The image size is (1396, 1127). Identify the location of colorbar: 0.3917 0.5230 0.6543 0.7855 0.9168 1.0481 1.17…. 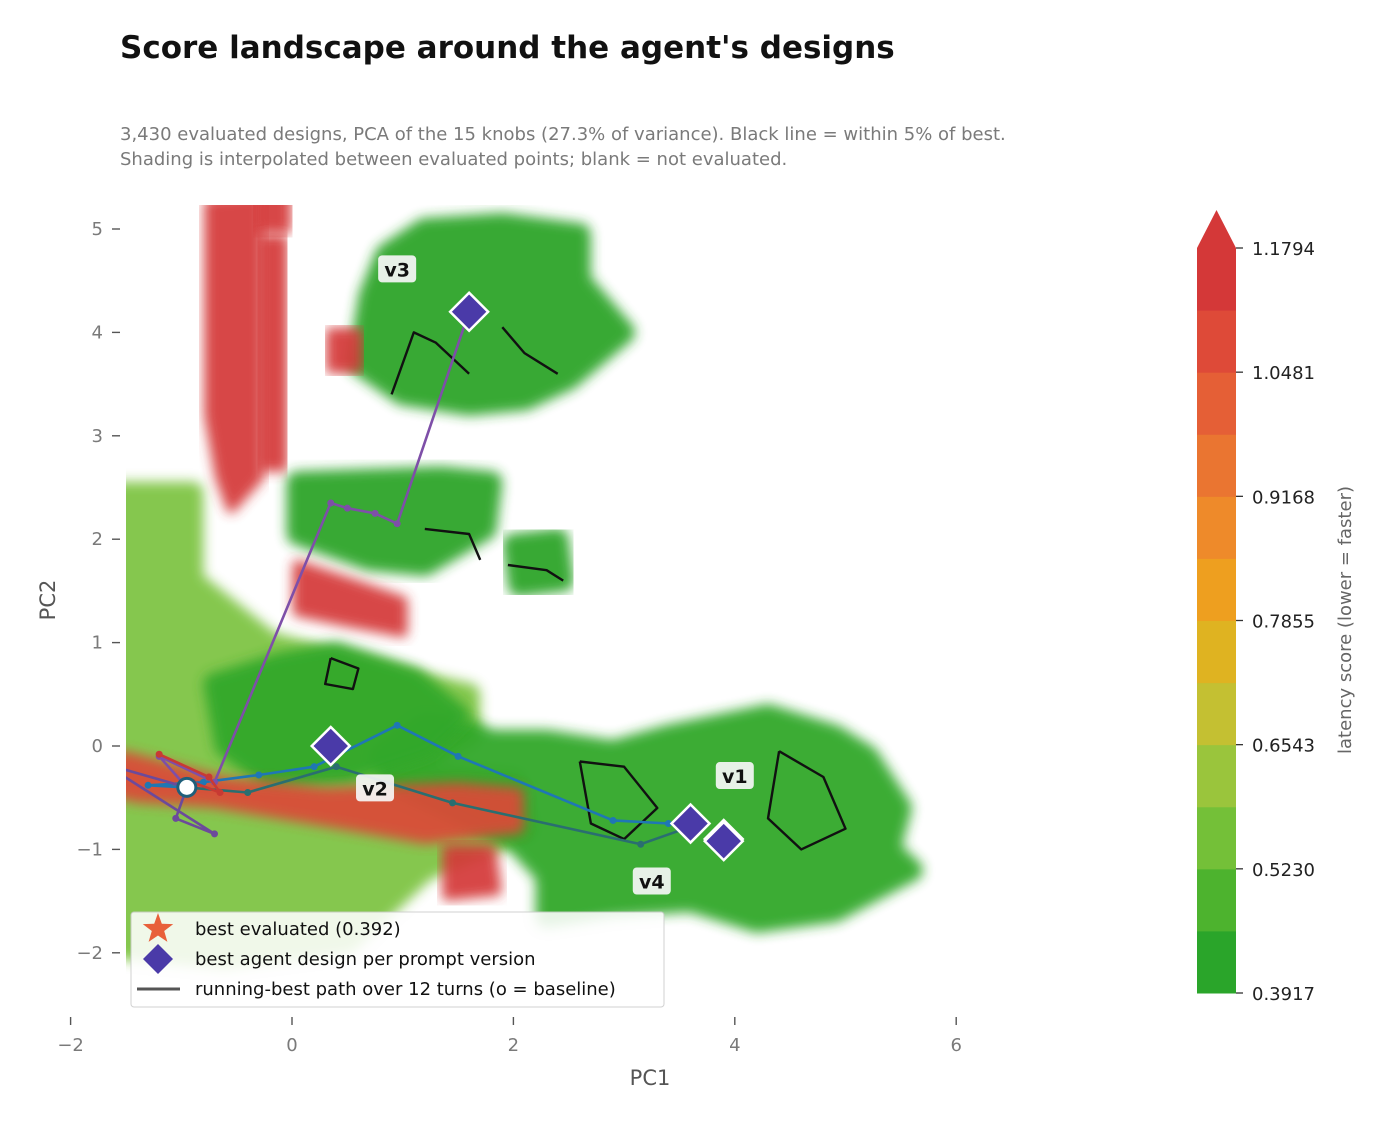
(1276, 607).